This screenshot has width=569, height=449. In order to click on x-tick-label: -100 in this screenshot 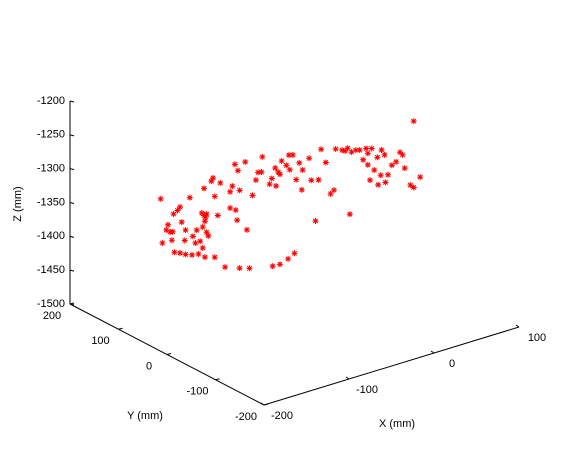, I will do `click(367, 390)`.